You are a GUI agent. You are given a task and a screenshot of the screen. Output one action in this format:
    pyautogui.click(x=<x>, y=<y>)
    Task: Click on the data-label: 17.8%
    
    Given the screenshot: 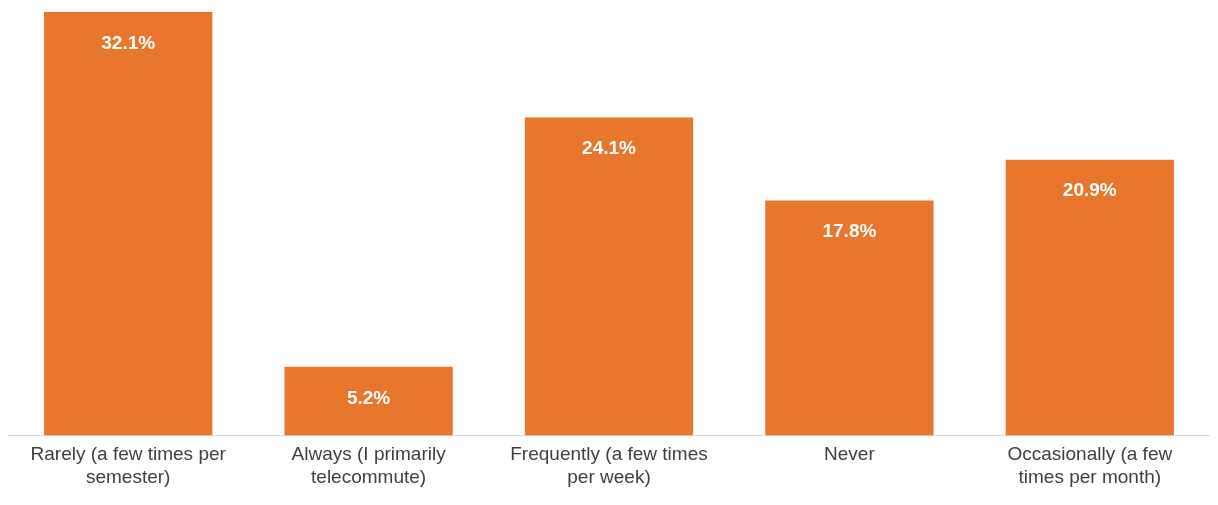 What is the action you would take?
    pyautogui.click(x=849, y=231)
    